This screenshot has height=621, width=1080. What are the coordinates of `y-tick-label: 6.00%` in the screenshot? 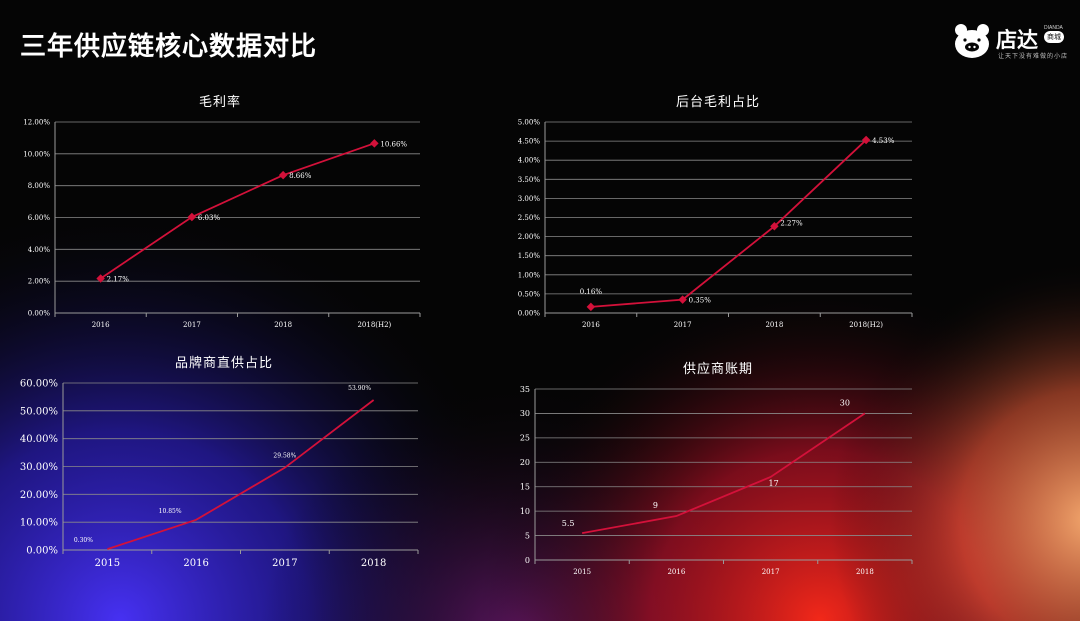 It's located at (39, 218).